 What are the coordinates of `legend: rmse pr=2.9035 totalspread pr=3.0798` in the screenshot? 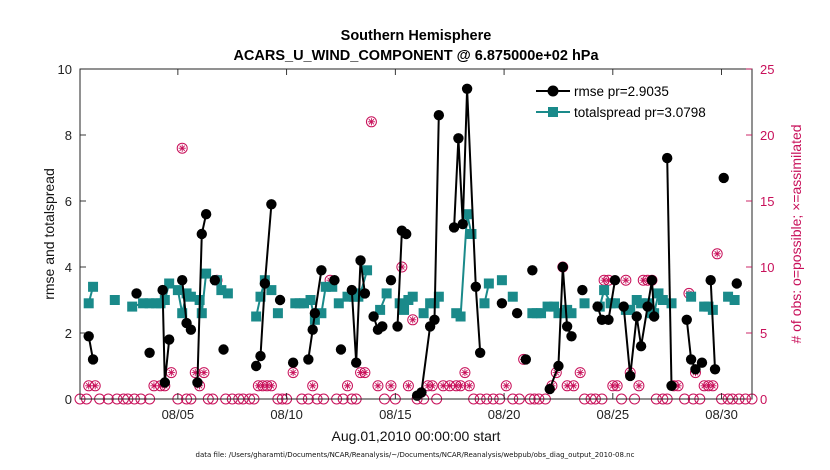 It's located at (639, 100).